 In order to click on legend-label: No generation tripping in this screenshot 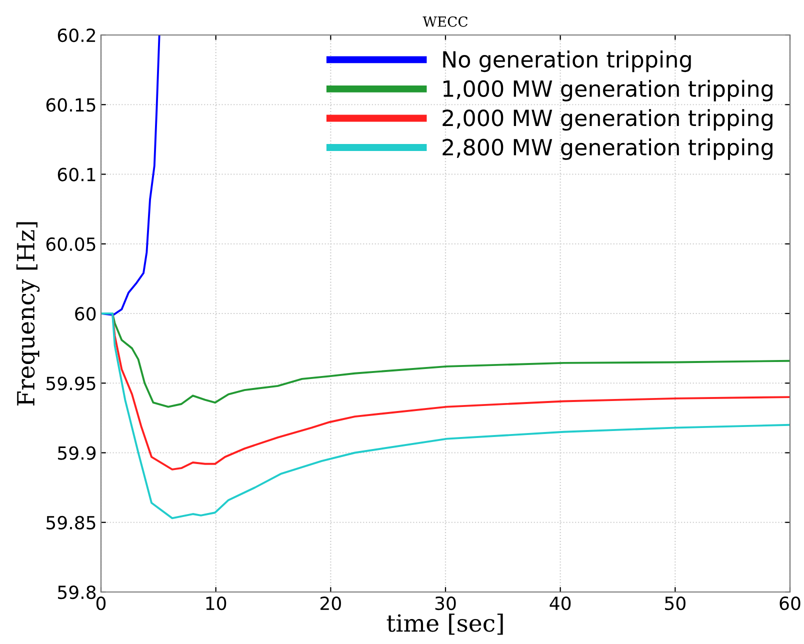, I will do `click(567, 61)`.